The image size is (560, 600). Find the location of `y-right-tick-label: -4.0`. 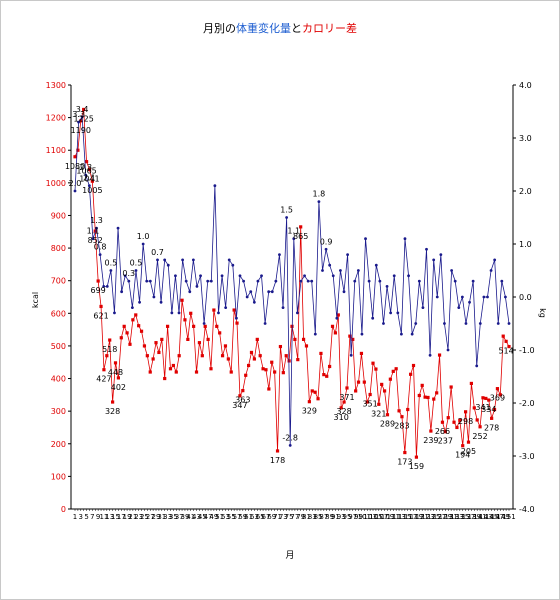

y-right-tick-label: -4.0 is located at coordinates (527, 509).